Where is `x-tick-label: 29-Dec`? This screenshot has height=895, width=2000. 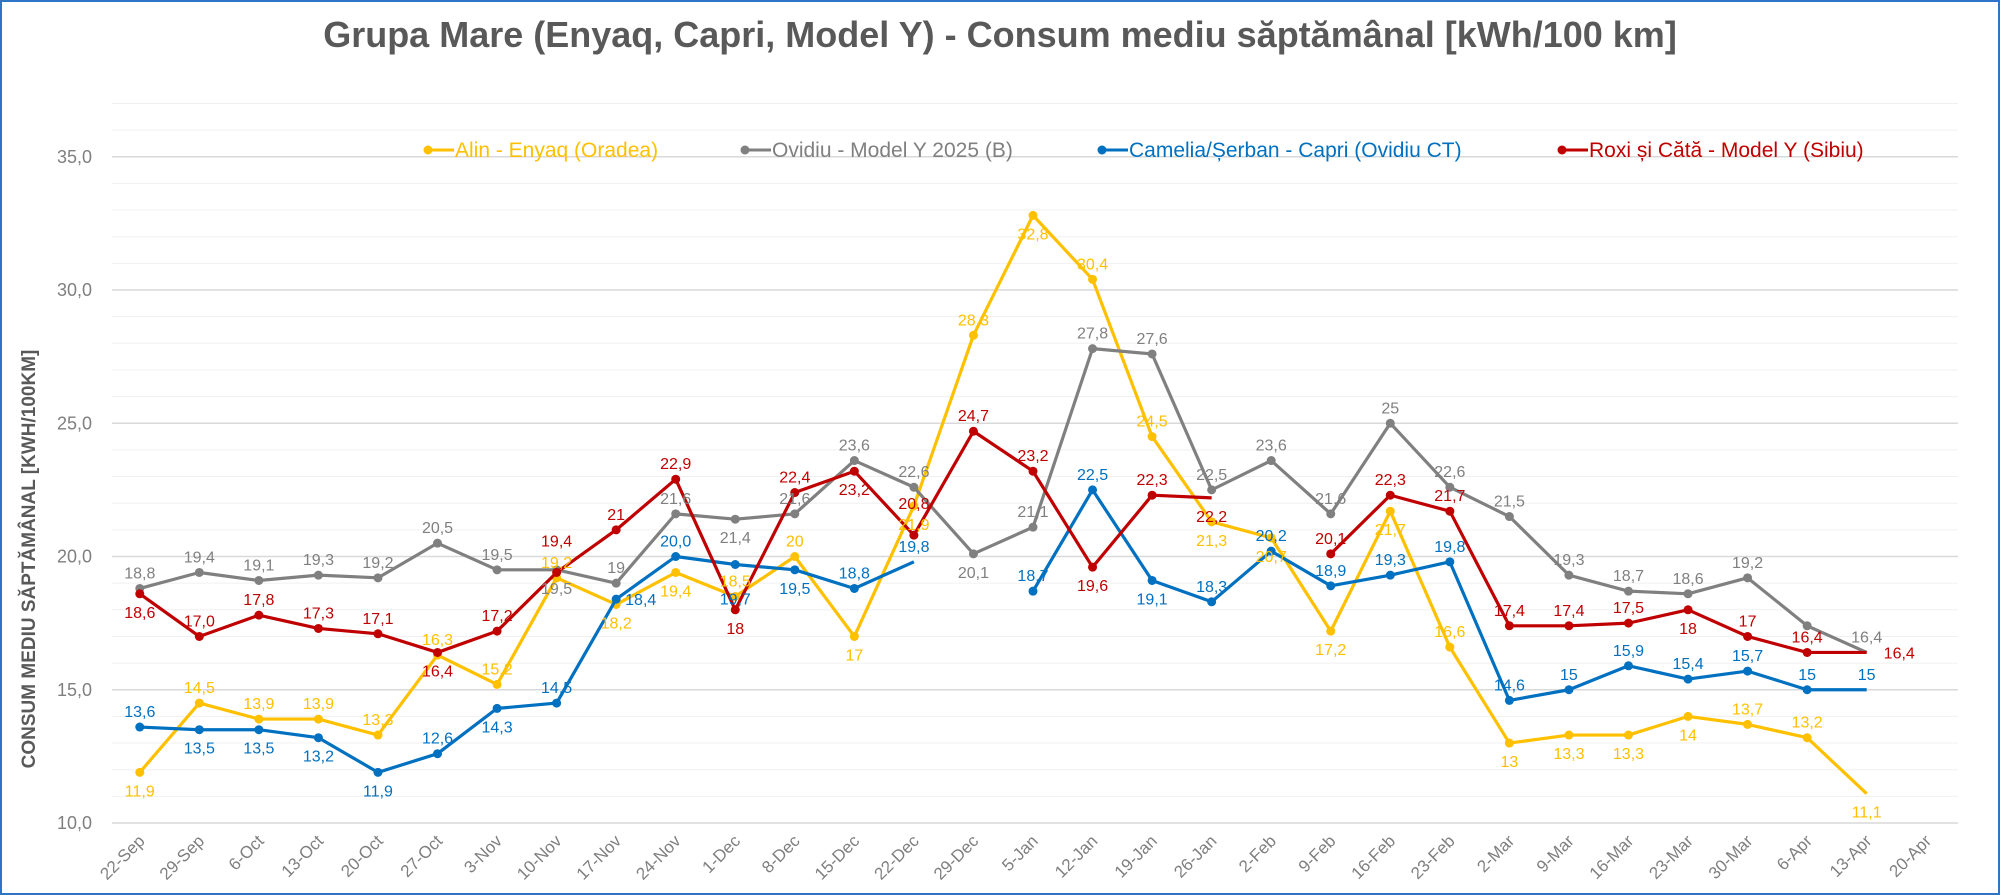
x-tick-label: 29-Dec is located at coordinates (956, 857).